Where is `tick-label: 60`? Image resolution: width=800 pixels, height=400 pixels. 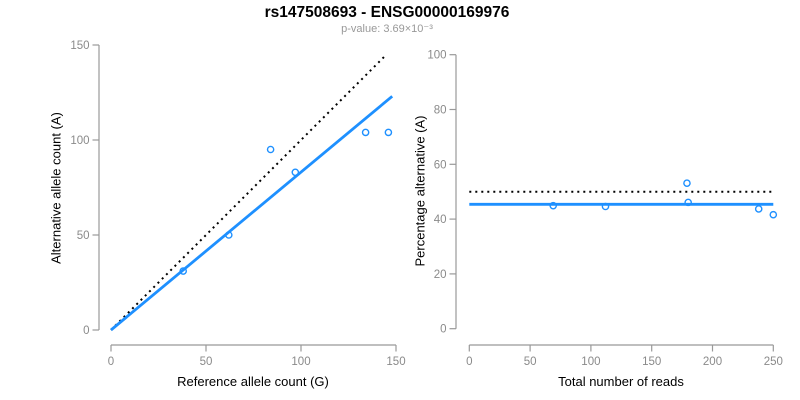 tick-label: 60 is located at coordinates (440, 165).